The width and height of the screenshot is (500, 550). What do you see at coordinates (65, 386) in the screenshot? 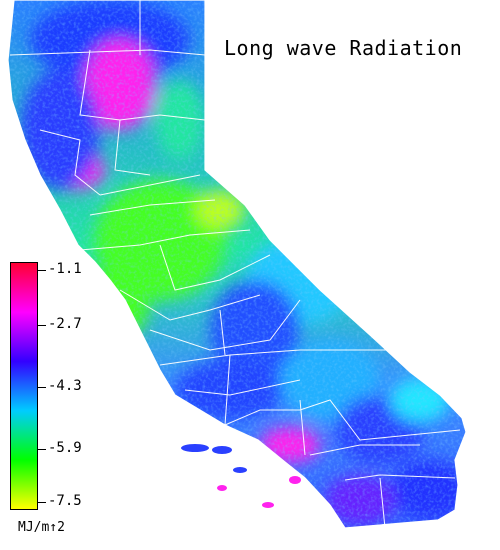
I see `legend-tick-label: -4.3` at bounding box center [65, 386].